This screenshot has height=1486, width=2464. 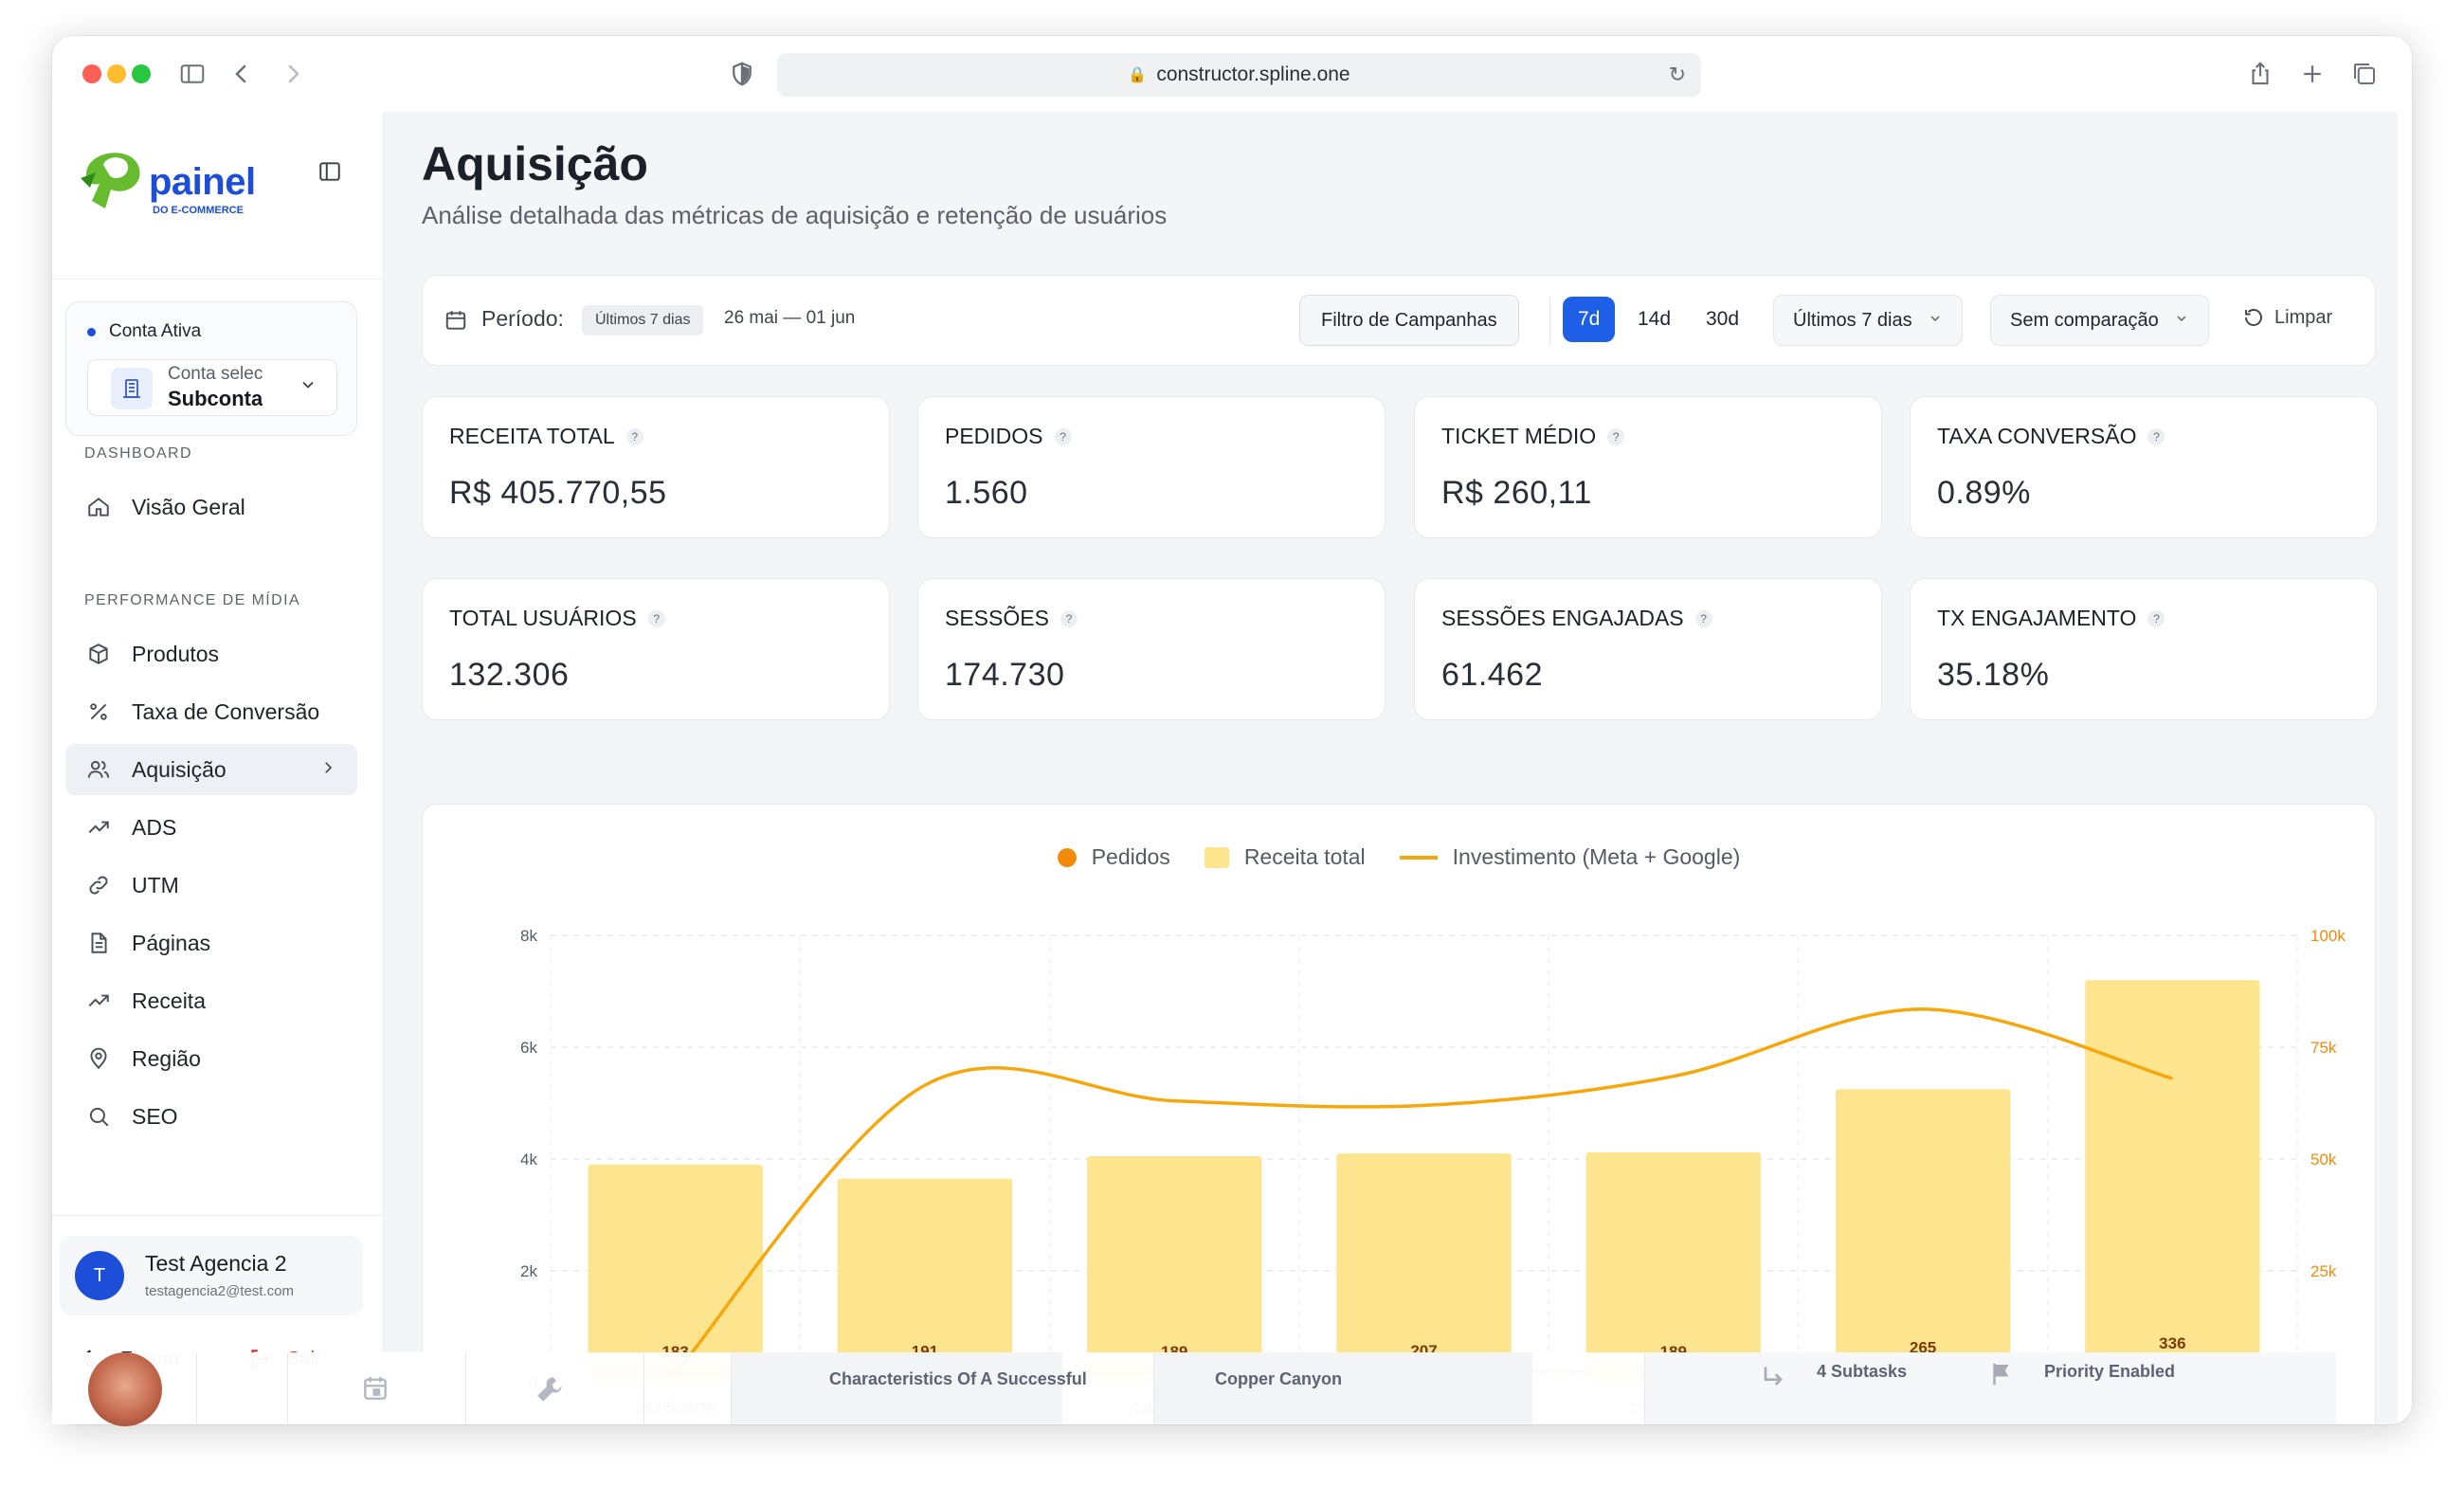 I want to click on kpi-value: R$ 405.770,55, so click(x=558, y=493).